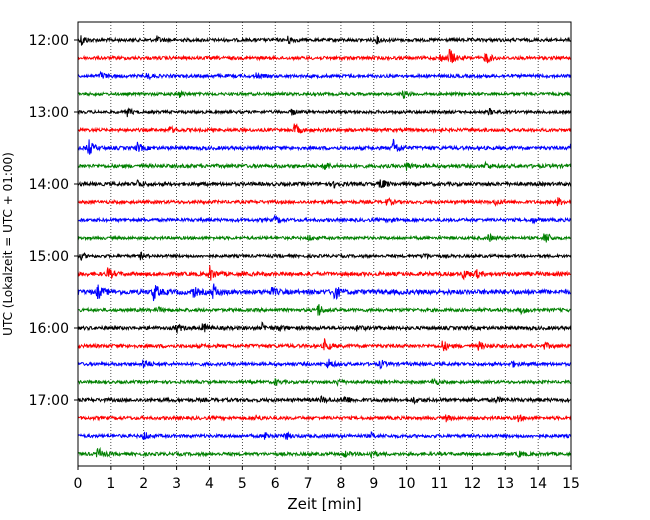  What do you see at coordinates (324, 504) in the screenshot?
I see `x-axis-label: Zeit [min]` at bounding box center [324, 504].